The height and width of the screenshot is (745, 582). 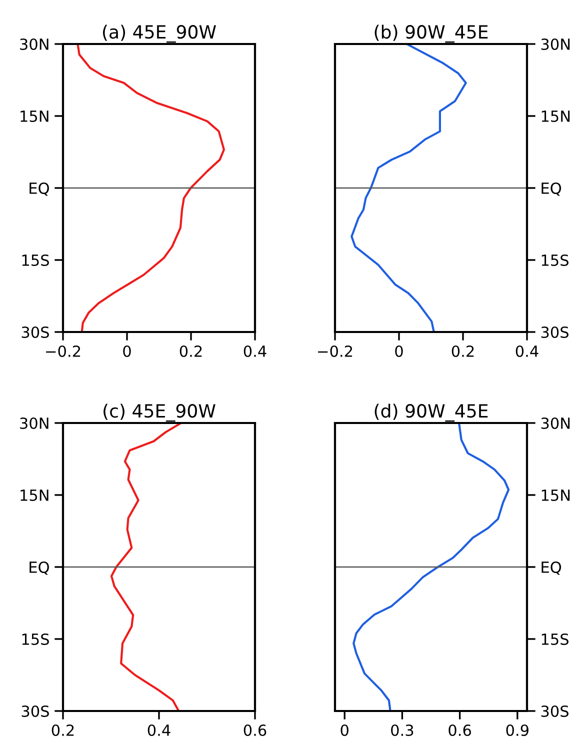 I want to click on chart-title: (b) 90W_45E, so click(x=431, y=33).